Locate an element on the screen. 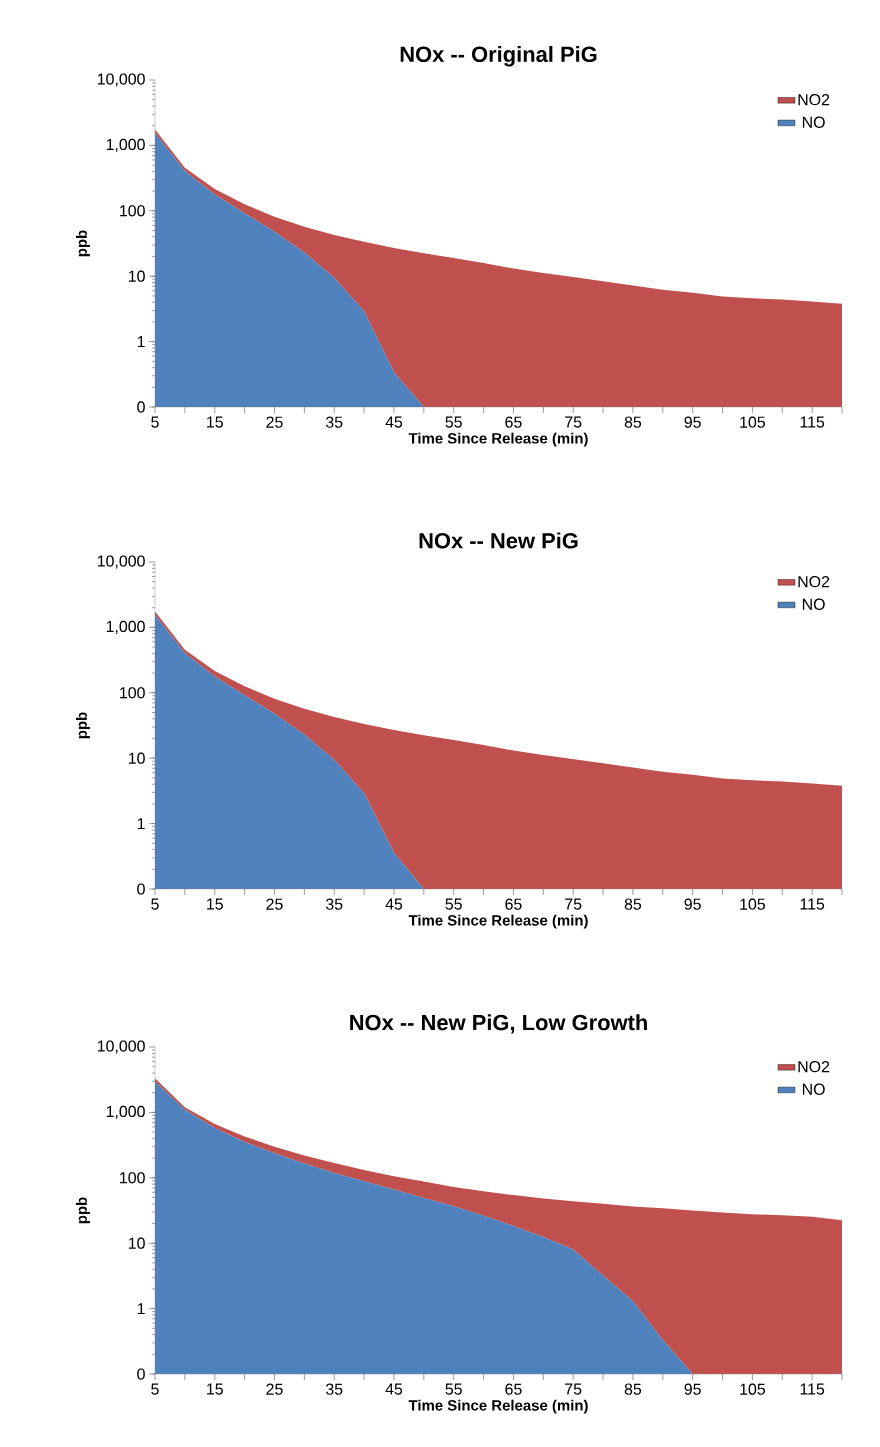  chart-title: NOx -- New PiG, Low Growth is located at coordinates (498, 1024).